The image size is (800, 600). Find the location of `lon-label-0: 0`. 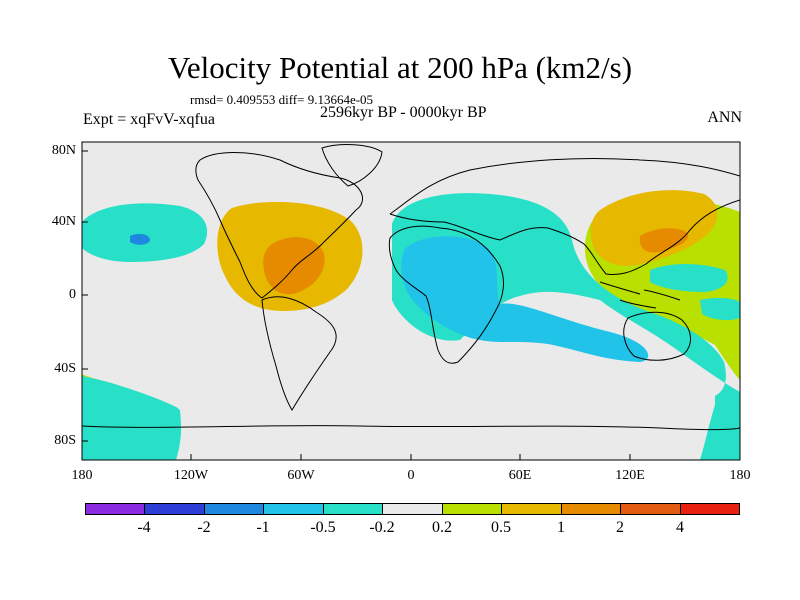

lon-label-0: 0 is located at coordinates (411, 475).